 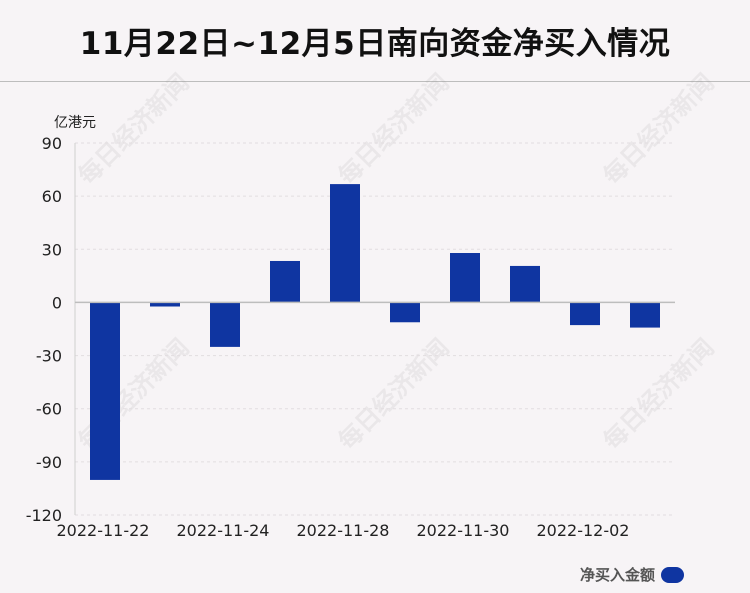 I want to click on legend-swatch, so click(x=672, y=574).